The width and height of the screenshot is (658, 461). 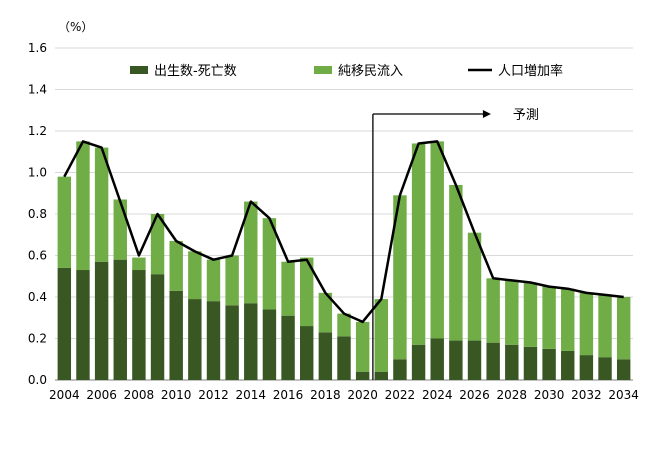 What do you see at coordinates (37, 339) in the screenshot?
I see `y-tick-label: 0.2` at bounding box center [37, 339].